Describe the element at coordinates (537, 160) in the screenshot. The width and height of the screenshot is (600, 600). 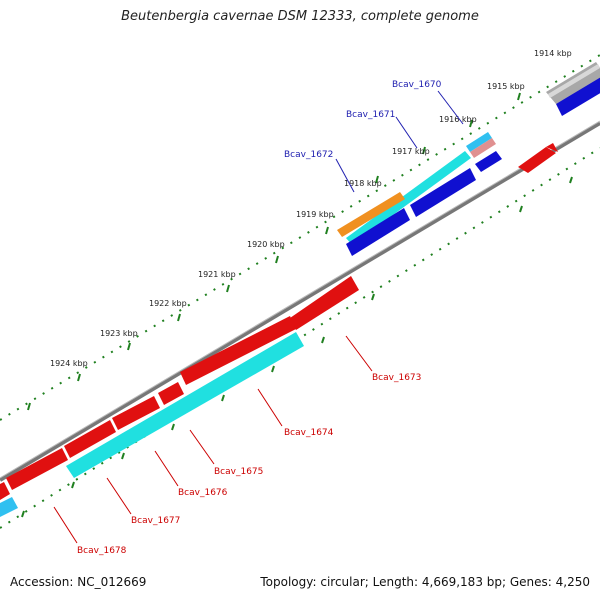
I see `forward-cds-arrow` at that location.